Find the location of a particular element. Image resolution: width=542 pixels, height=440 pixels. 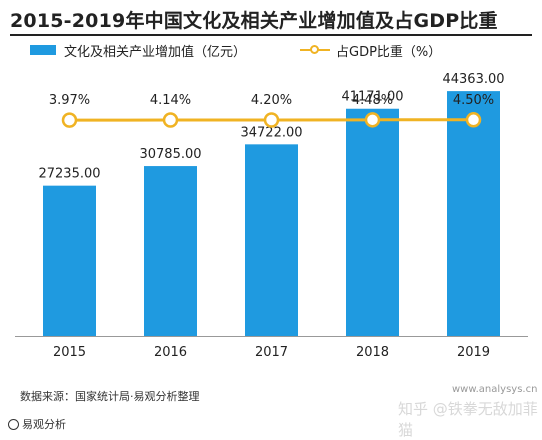

bar-2018 is located at coordinates (372, 222).